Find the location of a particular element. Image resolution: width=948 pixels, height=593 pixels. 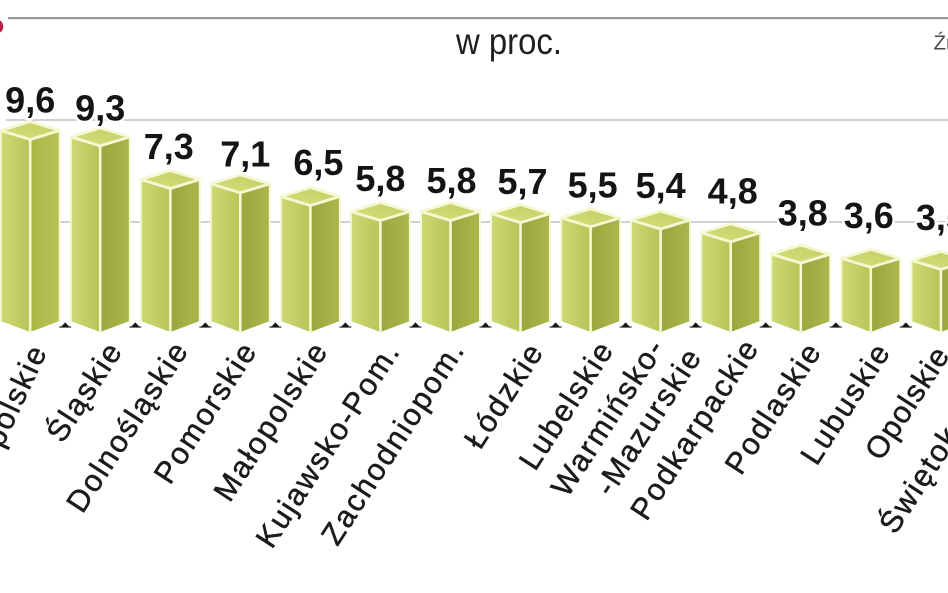

svg-text: 3,5 is located at coordinates (932, 217).